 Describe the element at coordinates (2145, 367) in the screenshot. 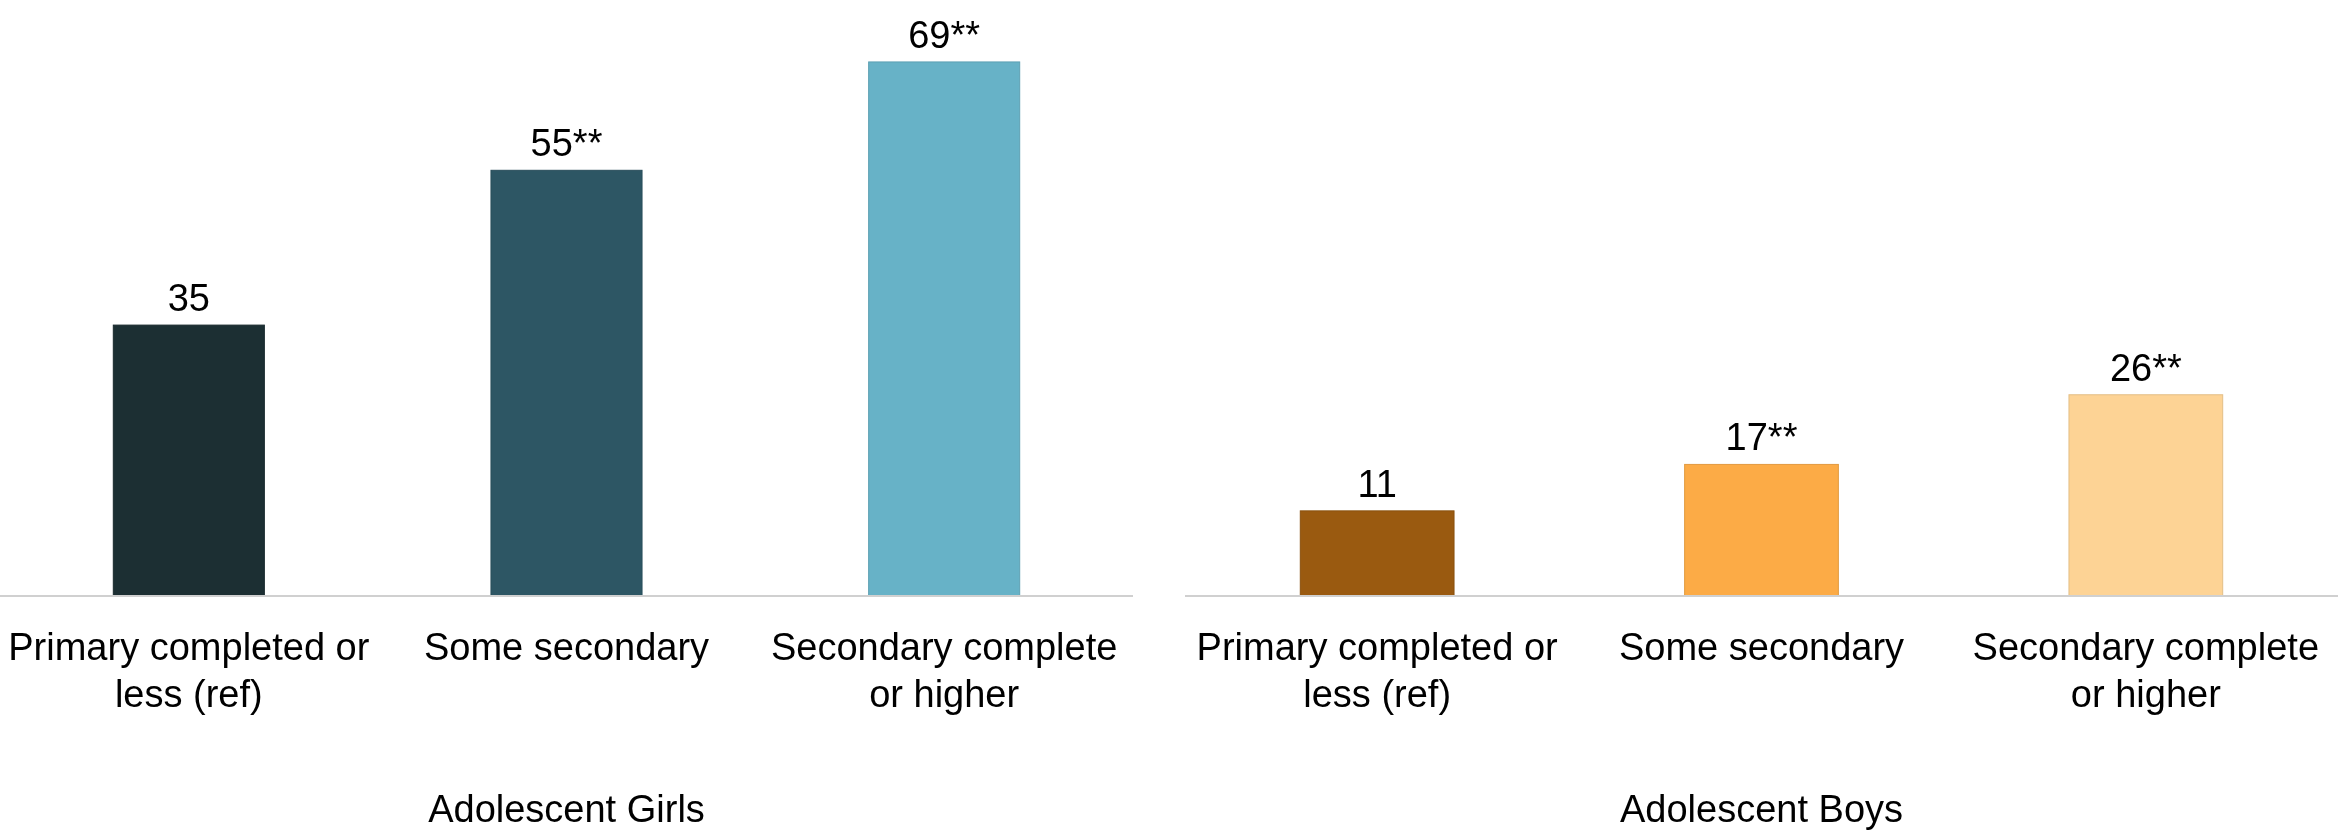

I see `data-label: 26**` at that location.